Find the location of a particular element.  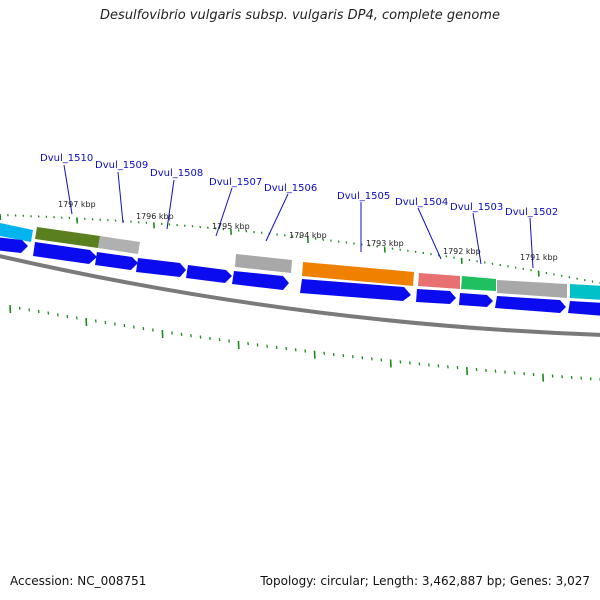

strand-track is located at coordinates (300, 276).